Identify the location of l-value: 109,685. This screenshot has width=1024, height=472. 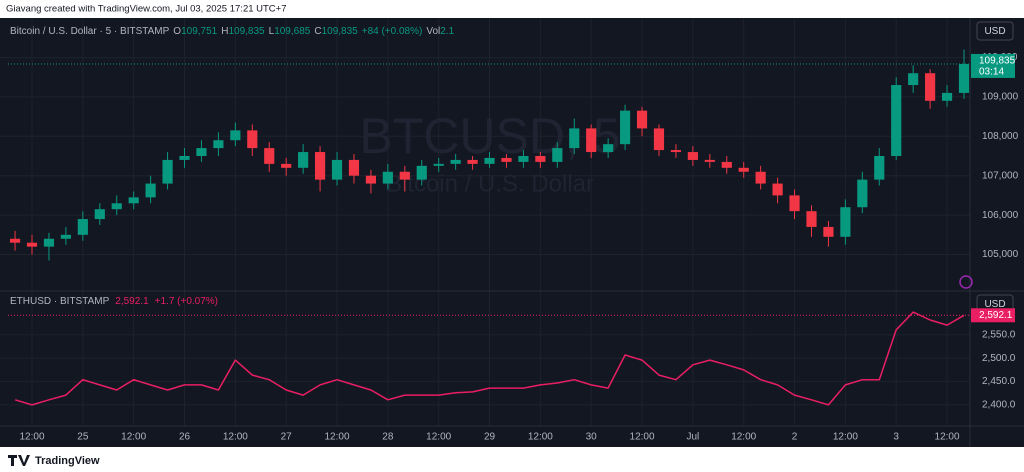
(292, 31).